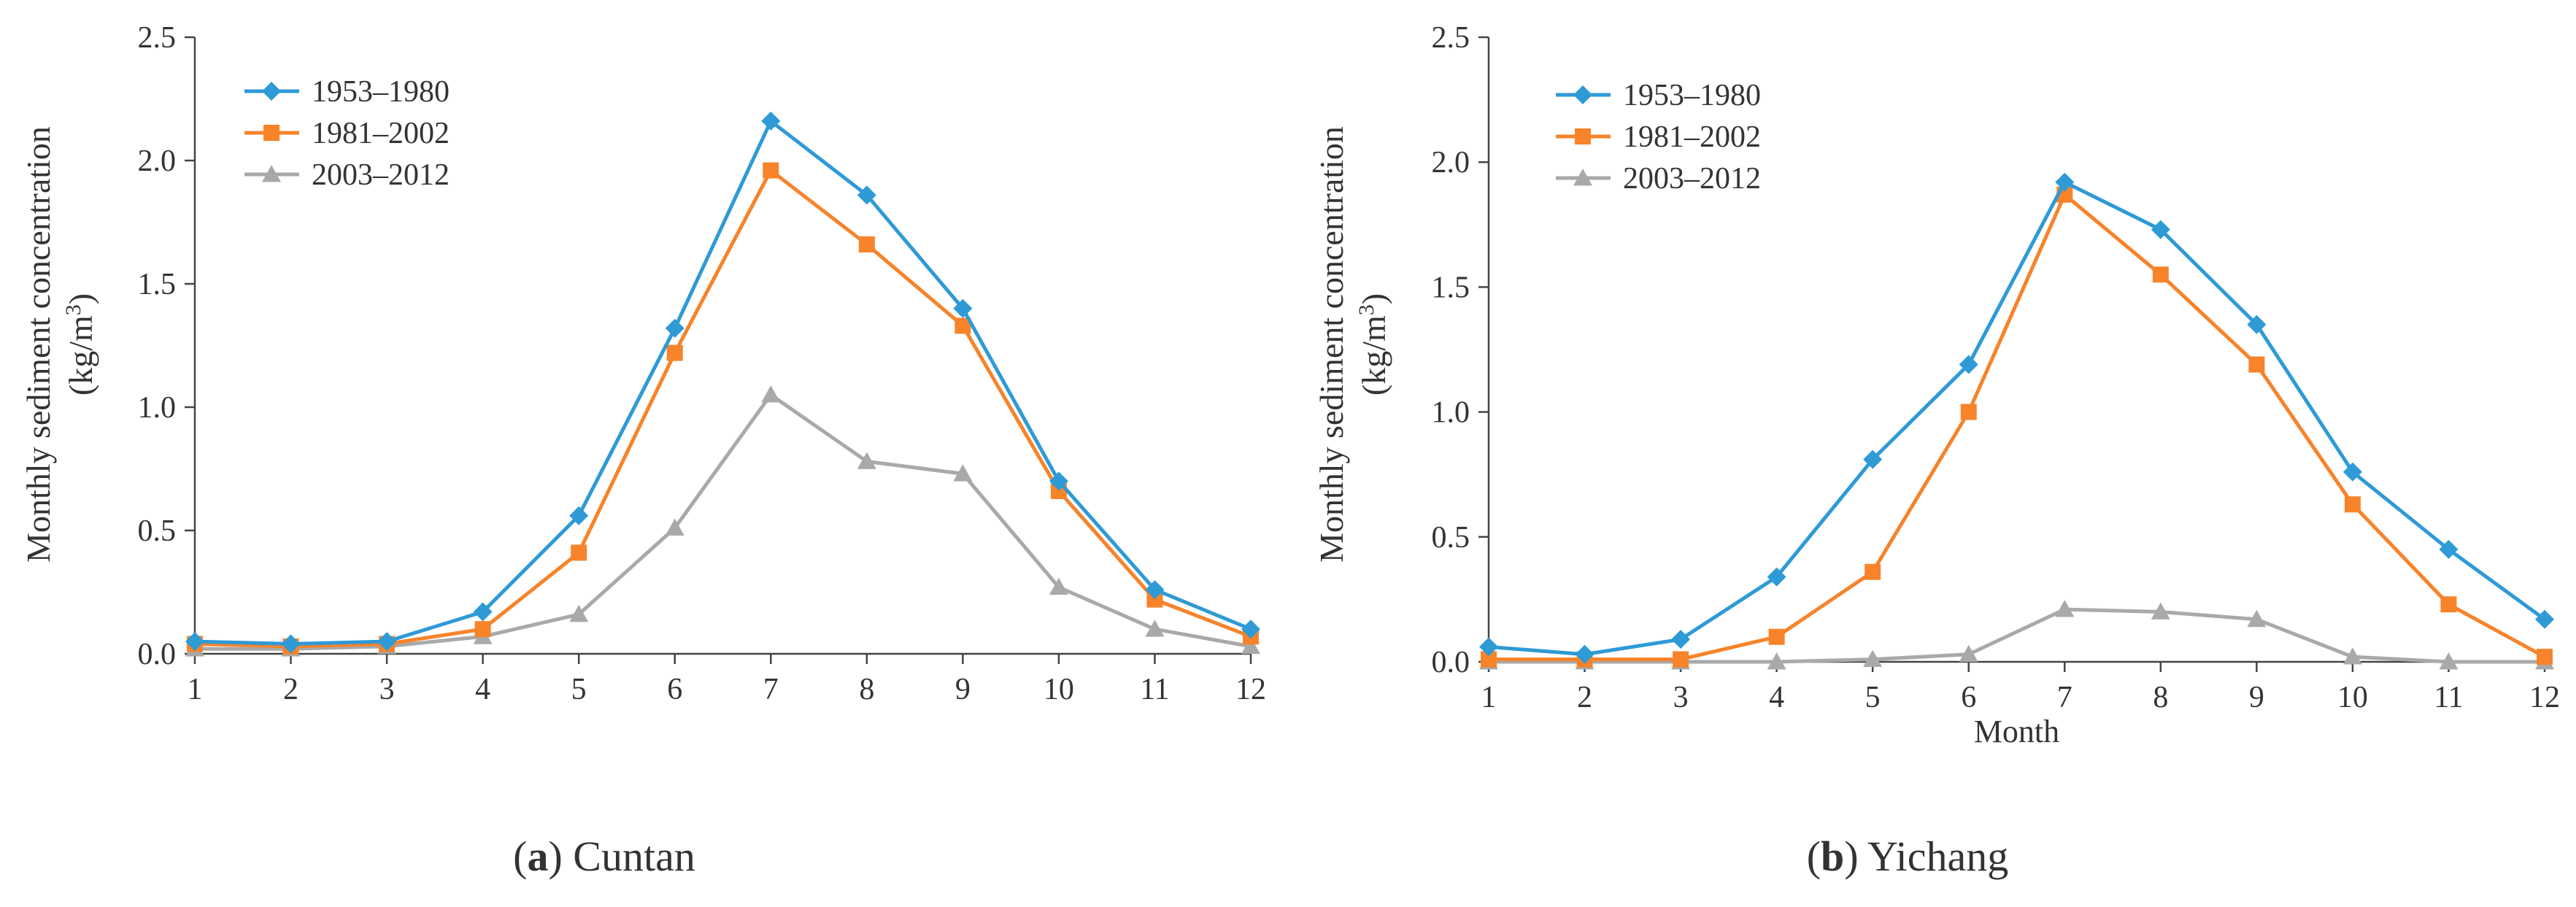 The width and height of the screenshot is (2576, 907). I want to click on x-tick-label: 5, so click(579, 690).